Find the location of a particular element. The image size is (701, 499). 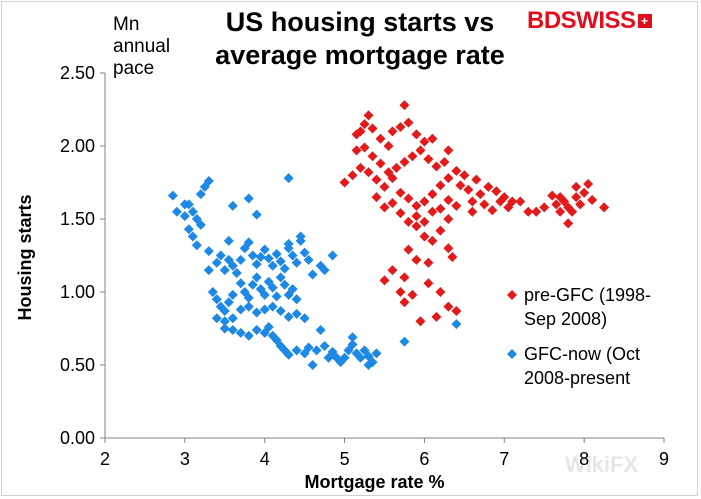

x-tick-label: 3 is located at coordinates (185, 459).